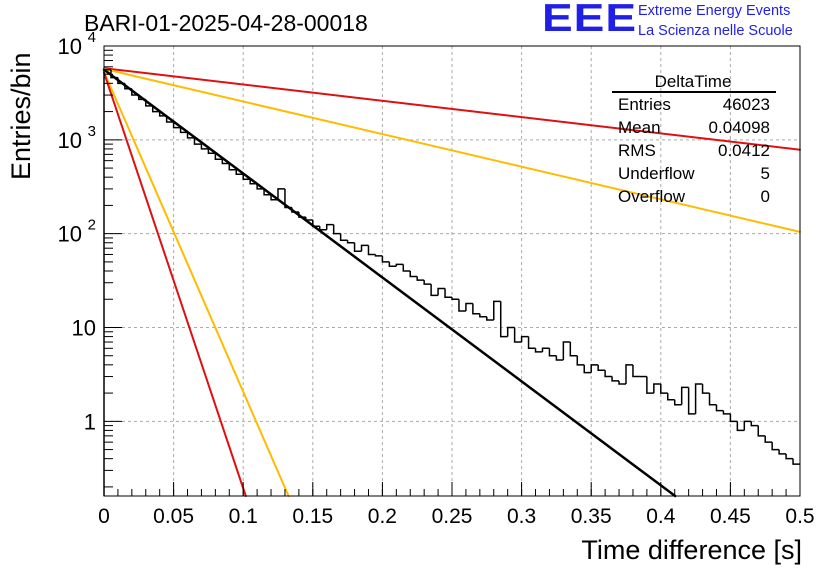  Describe the element at coordinates (739, 127) in the screenshot. I see `stats-value: 0.04098` at that location.